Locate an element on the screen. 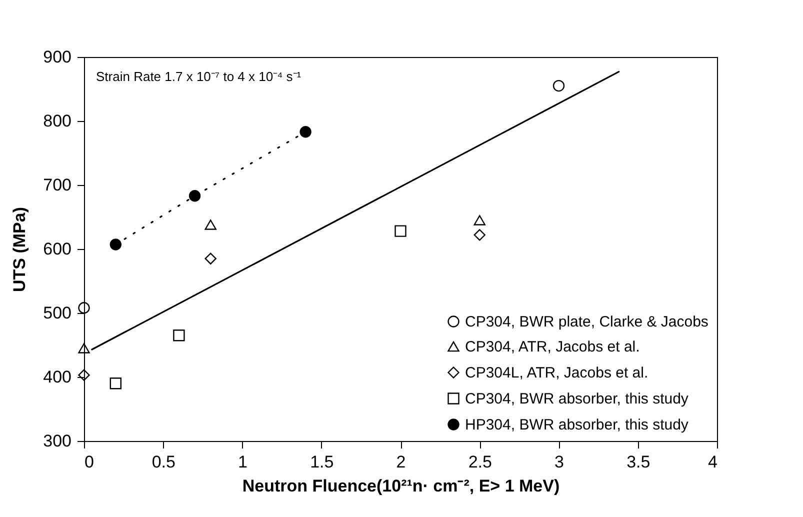 This screenshot has width=803, height=517. x-tick-label: 3.5 is located at coordinates (638, 462).